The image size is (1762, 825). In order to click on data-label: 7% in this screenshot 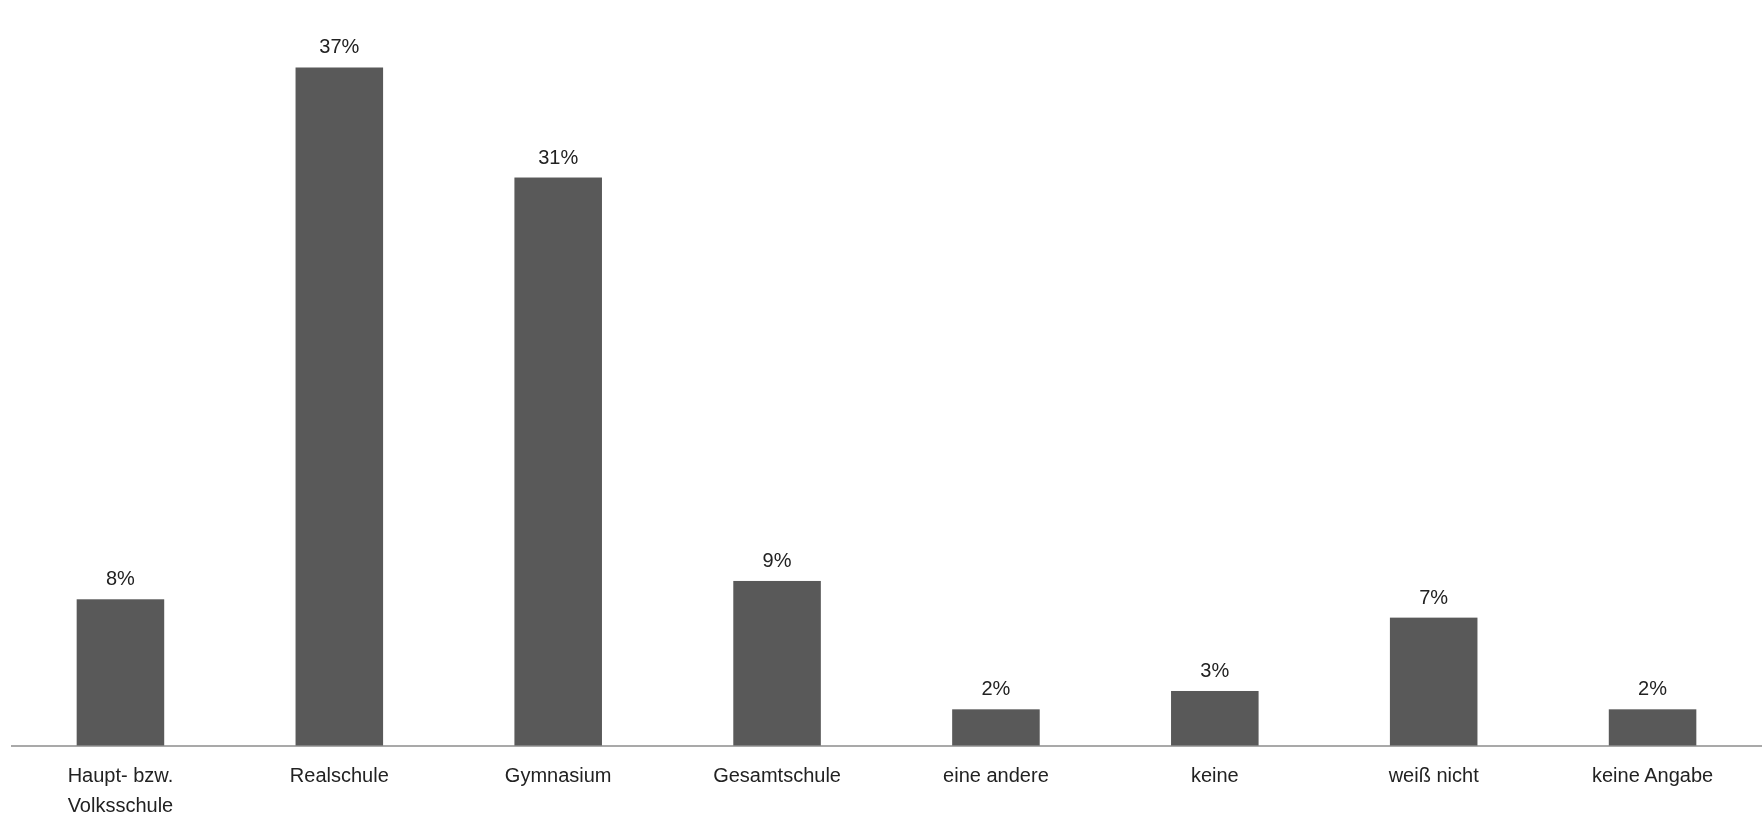, I will do `click(1434, 596)`.